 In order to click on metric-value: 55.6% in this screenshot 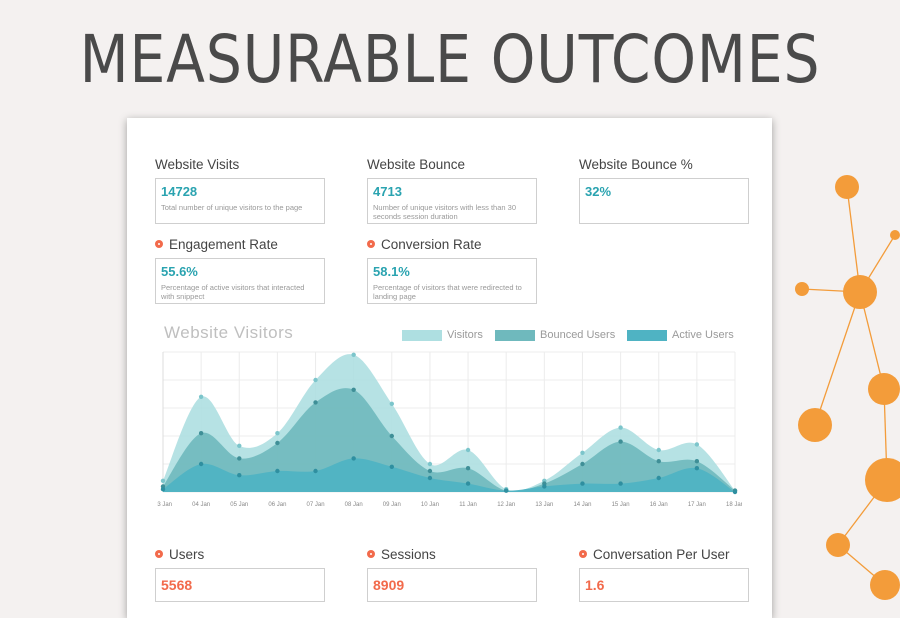, I will do `click(179, 271)`.